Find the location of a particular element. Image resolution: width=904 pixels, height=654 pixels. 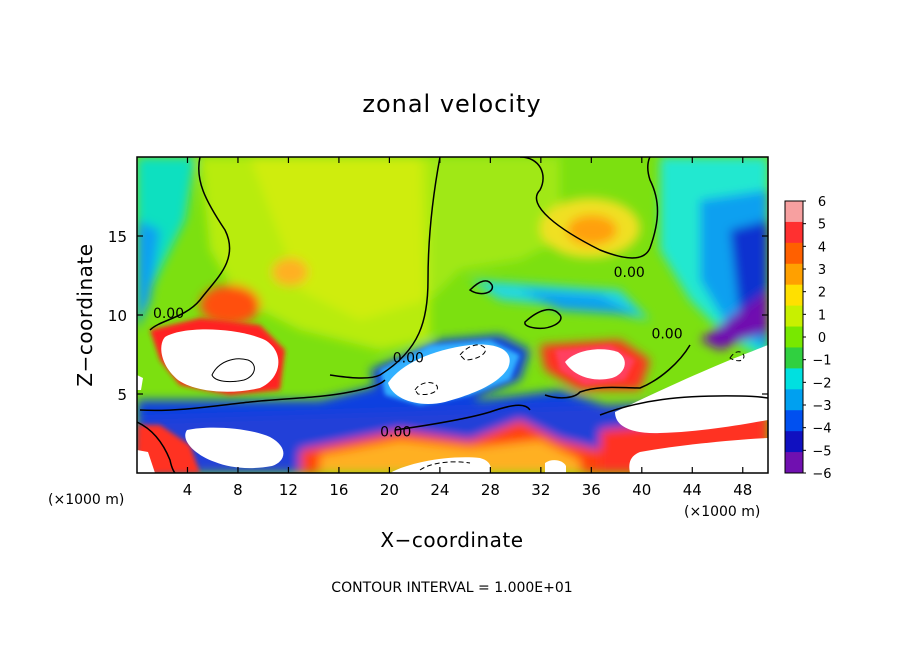

x-tick-label: 28 is located at coordinates (490, 490).